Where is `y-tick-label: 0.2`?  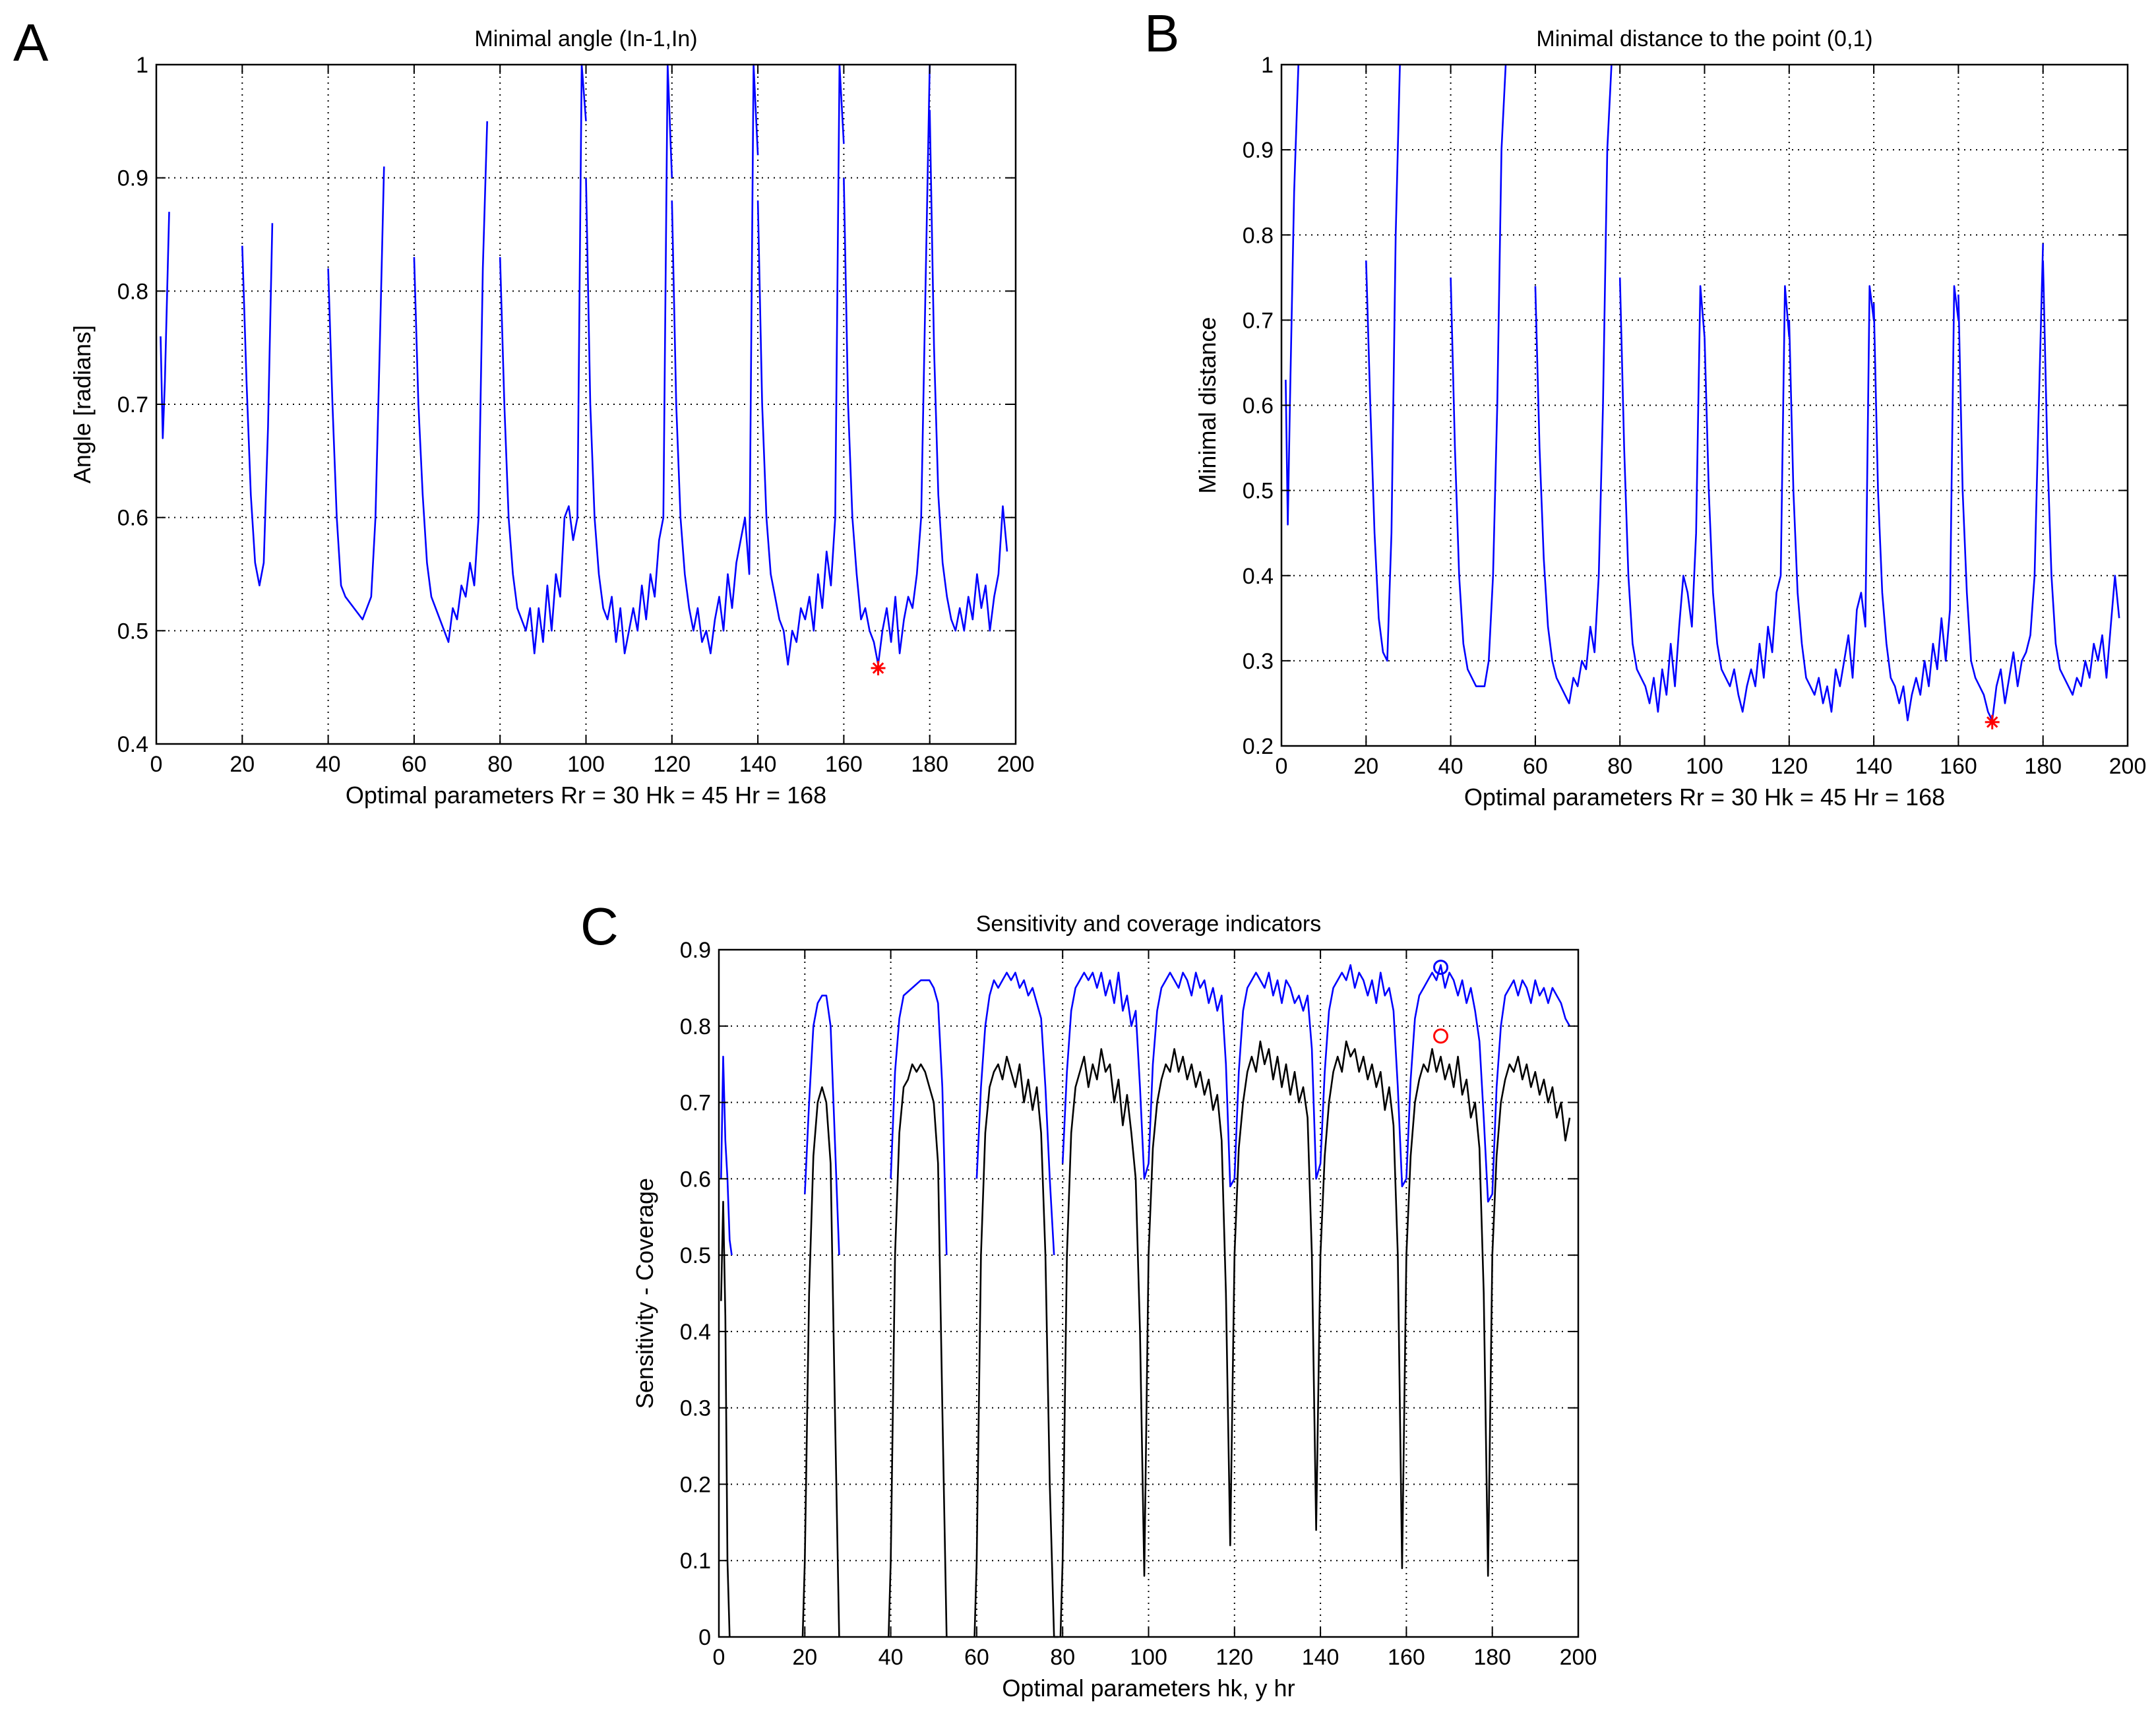 y-tick-label: 0.2 is located at coordinates (1258, 746).